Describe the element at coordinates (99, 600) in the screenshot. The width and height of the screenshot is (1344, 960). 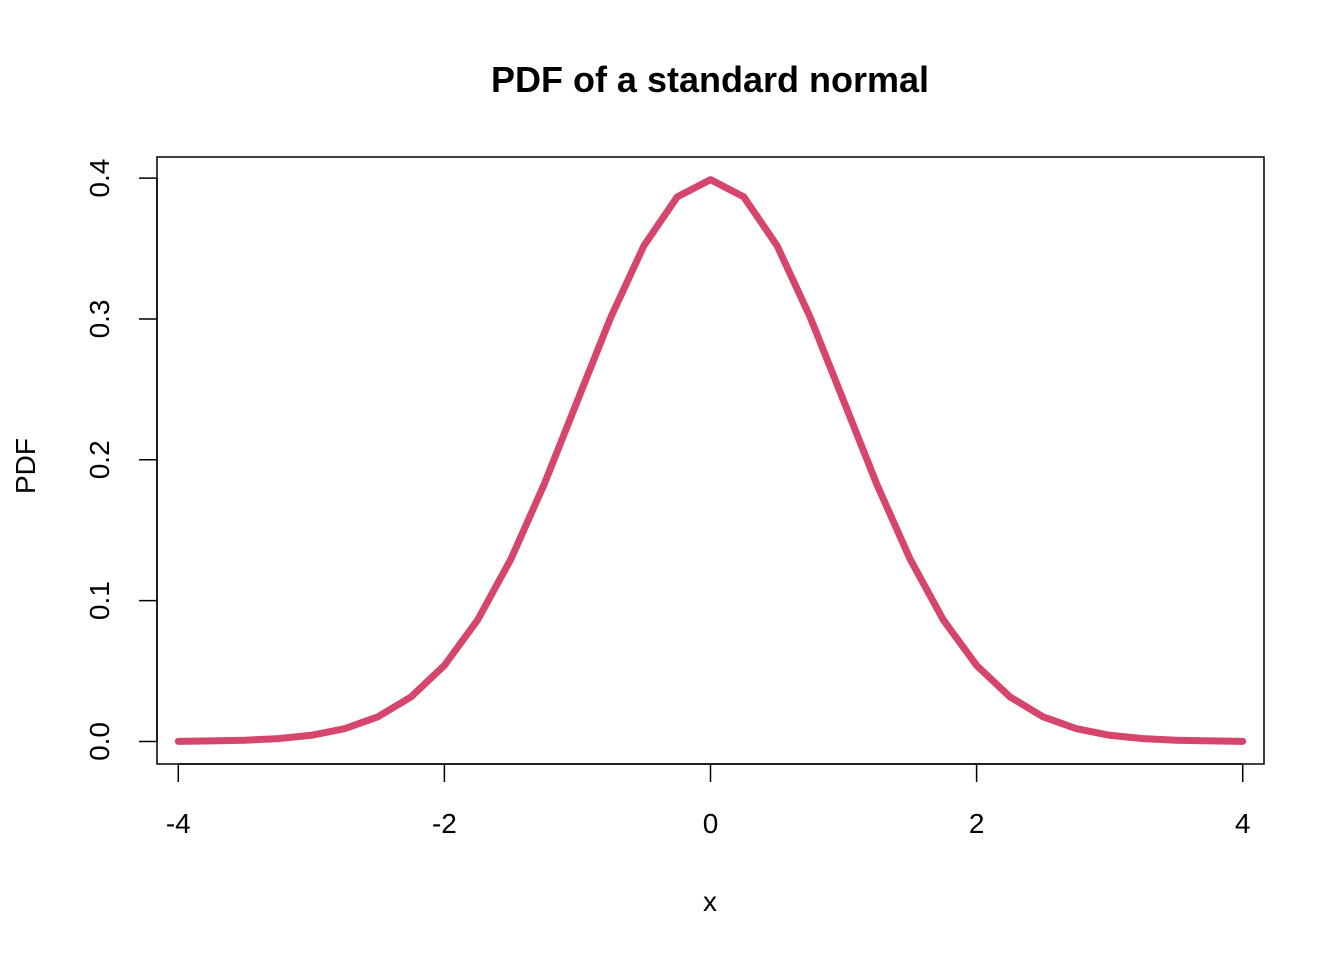
I see `y-tick-label: 0.1` at that location.